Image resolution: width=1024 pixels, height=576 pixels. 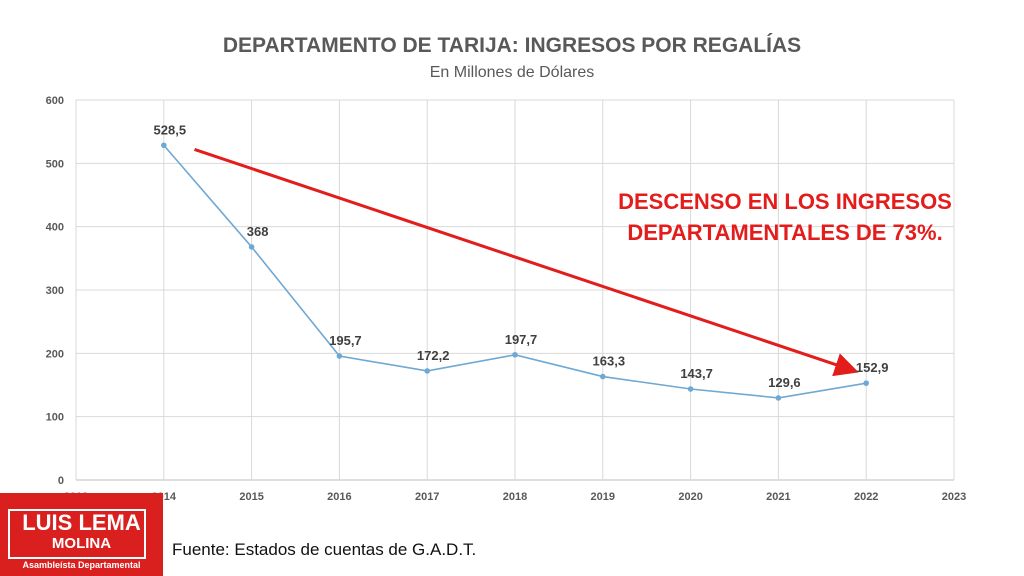 I want to click on data-label: 152,9, so click(x=872, y=367).